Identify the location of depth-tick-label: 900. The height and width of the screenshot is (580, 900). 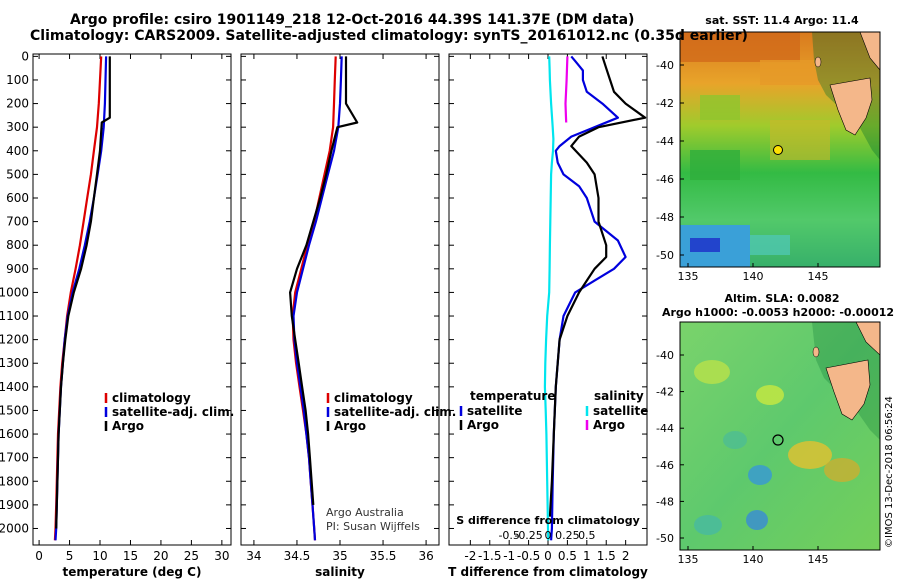
(17, 269).